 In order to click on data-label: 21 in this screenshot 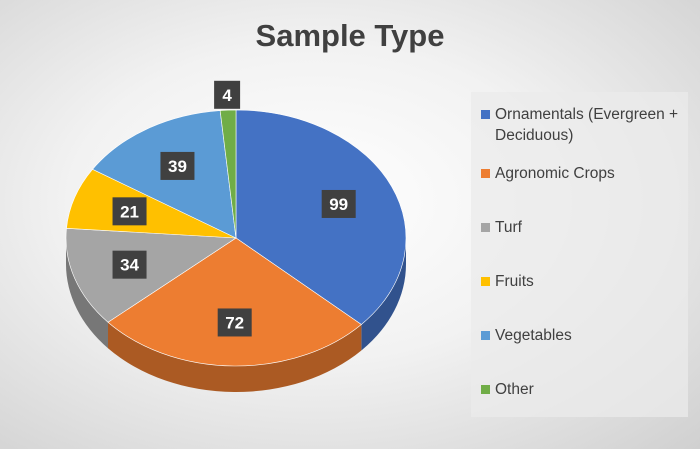, I will do `click(129, 211)`.